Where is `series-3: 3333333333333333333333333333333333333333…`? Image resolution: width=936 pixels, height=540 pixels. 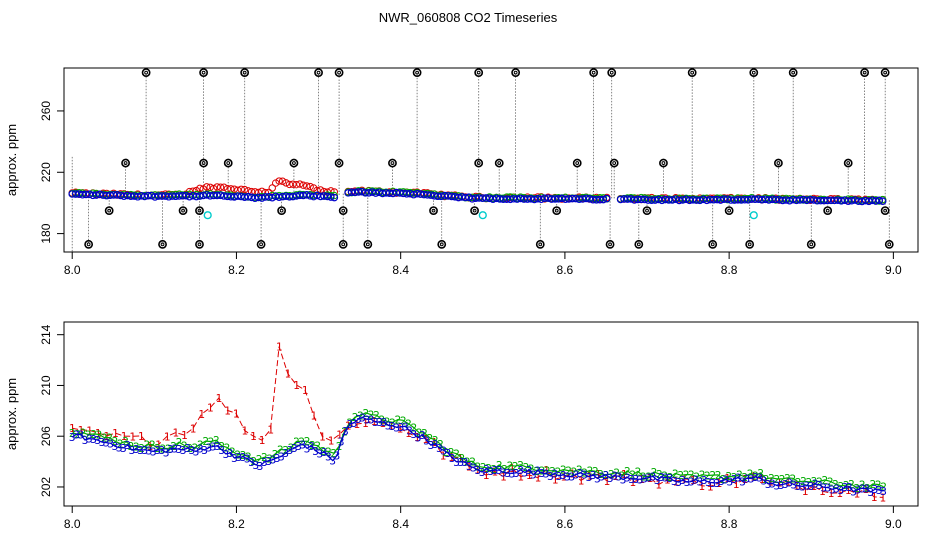 series-3: 3333333333333333333333333333333333333333… is located at coordinates (478, 455).